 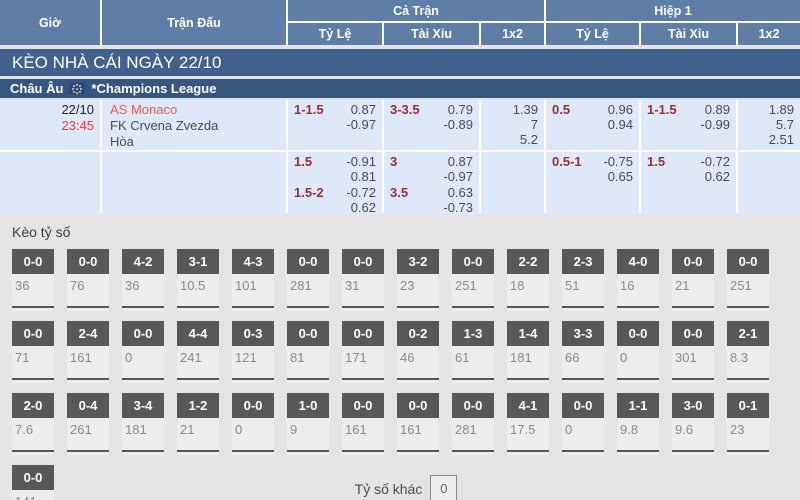 I want to click on ft-handicap-cell: 1.5 -0.91 0.81, so click(x=335, y=168).